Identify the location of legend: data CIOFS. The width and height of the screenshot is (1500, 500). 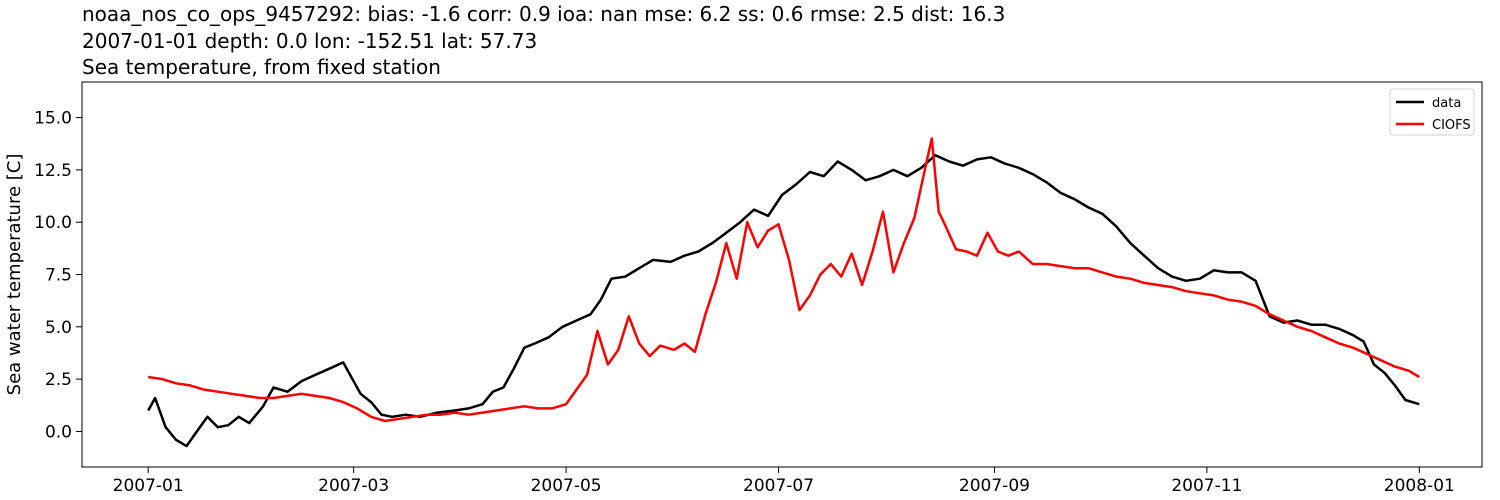
(1432, 112).